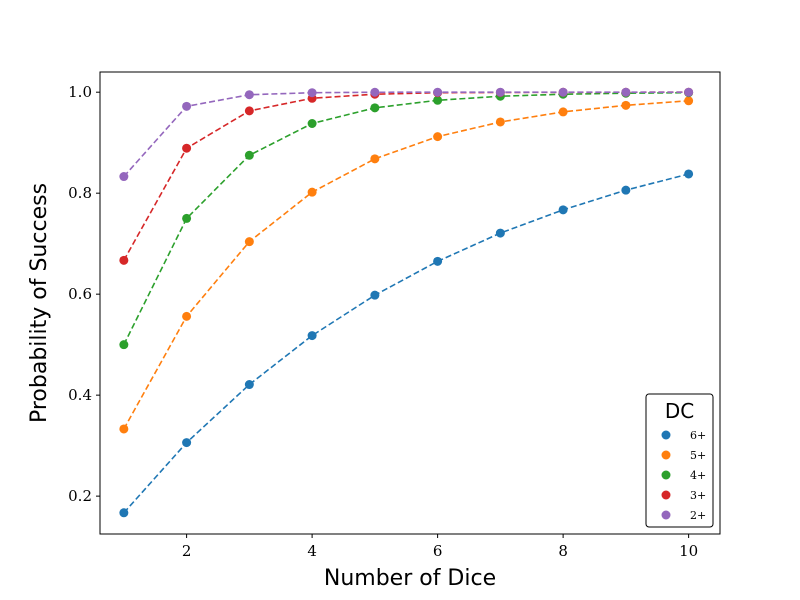  I want to click on x-tick-label: 8, so click(563, 551).